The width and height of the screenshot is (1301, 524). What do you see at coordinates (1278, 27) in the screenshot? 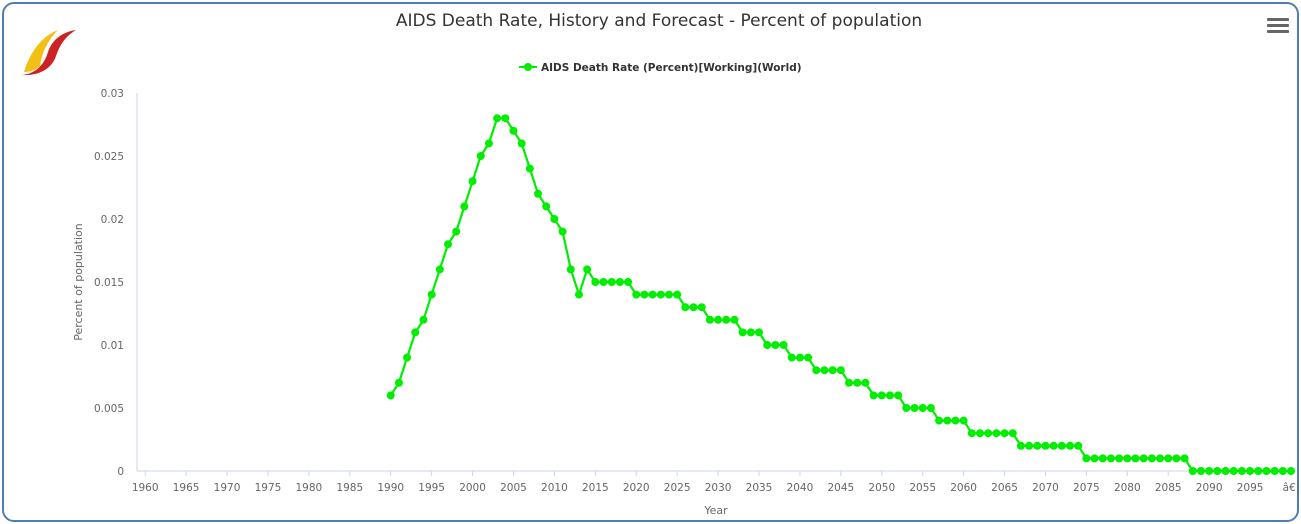
I see `hamburger-menu-icon` at bounding box center [1278, 27].